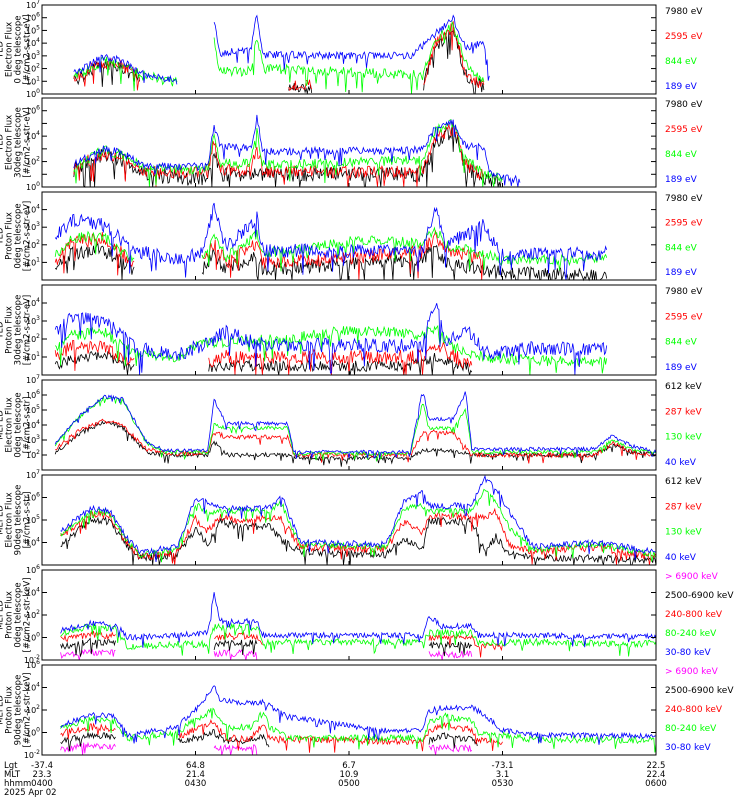 The width and height of the screenshot is (750, 800). Describe the element at coordinates (694, 710) in the screenshot. I see `legend-entry: 240-800 keV` at that location.